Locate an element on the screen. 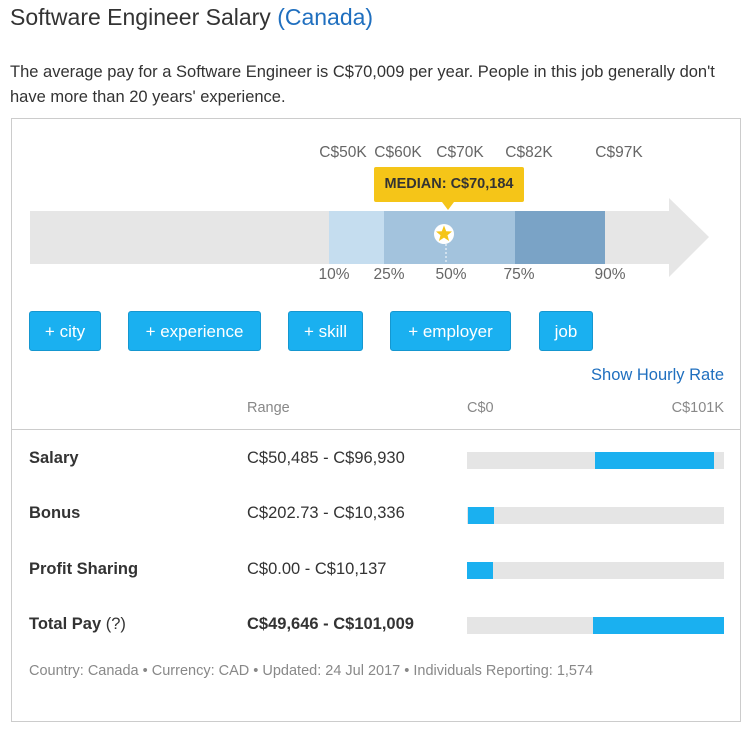 This screenshot has height=730, width=751. page-title: Software Engineer Salary (Canada) is located at coordinates (191, 17).